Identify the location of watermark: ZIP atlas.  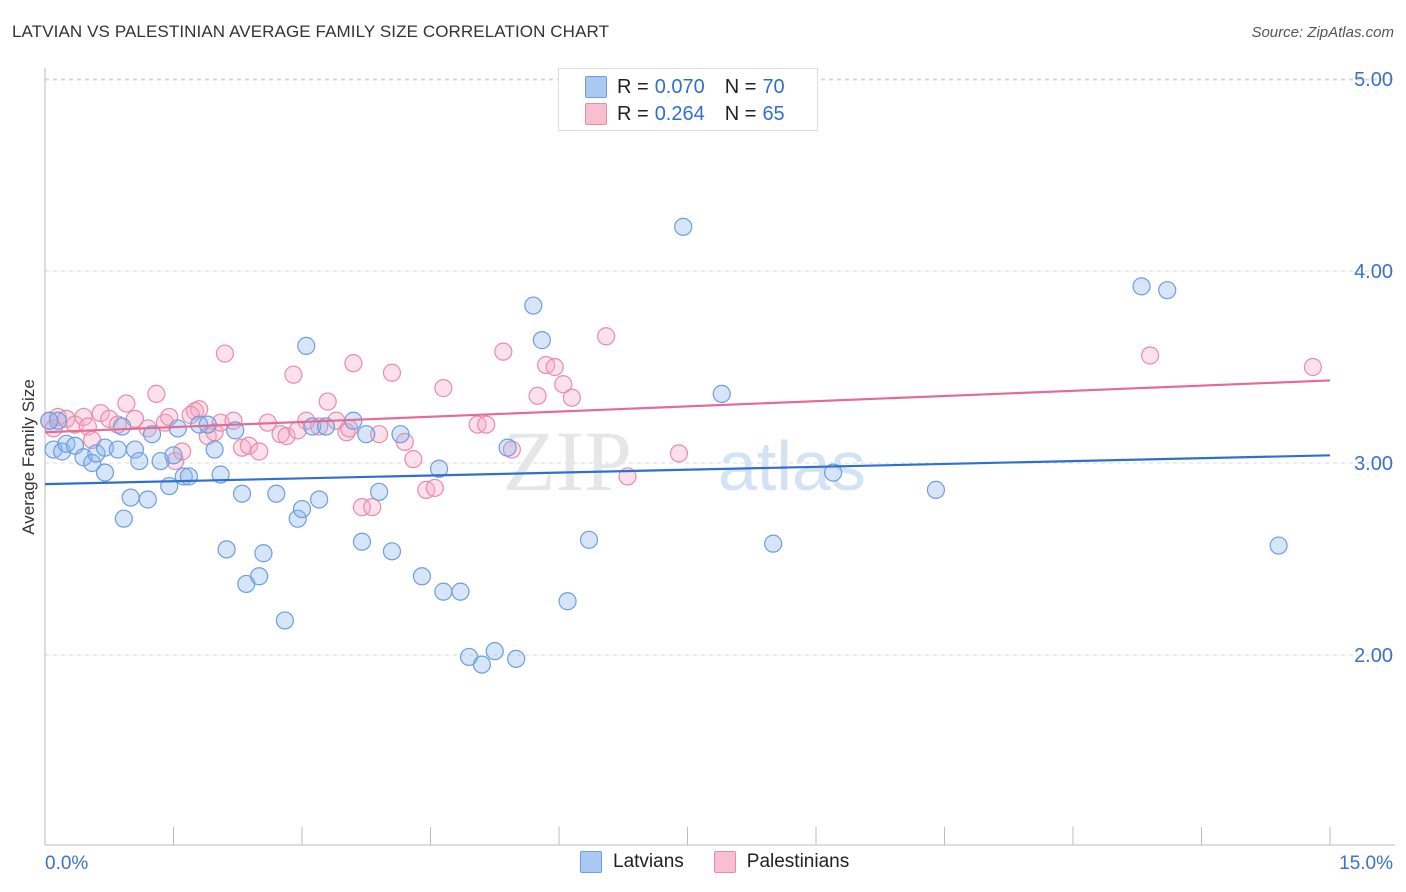
(684, 461).